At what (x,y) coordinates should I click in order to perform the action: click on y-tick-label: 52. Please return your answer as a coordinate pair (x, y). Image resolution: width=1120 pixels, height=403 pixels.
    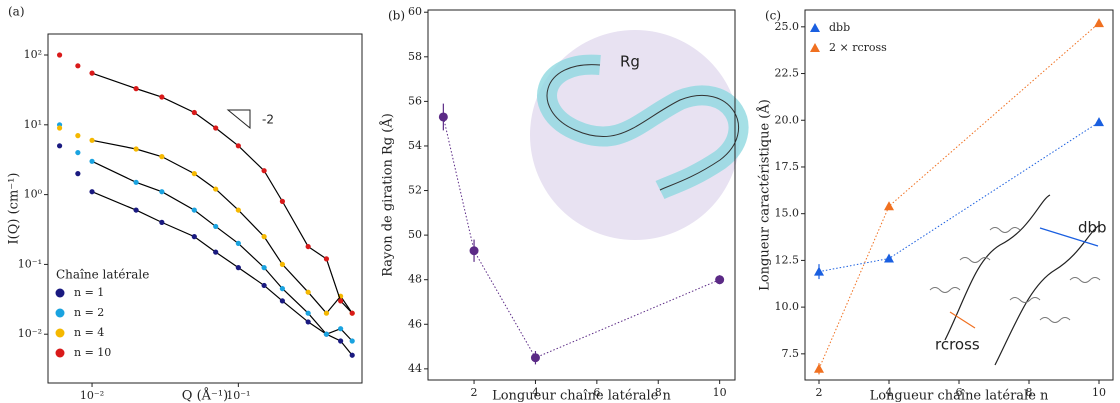
    Looking at the image, I should click on (415, 190).